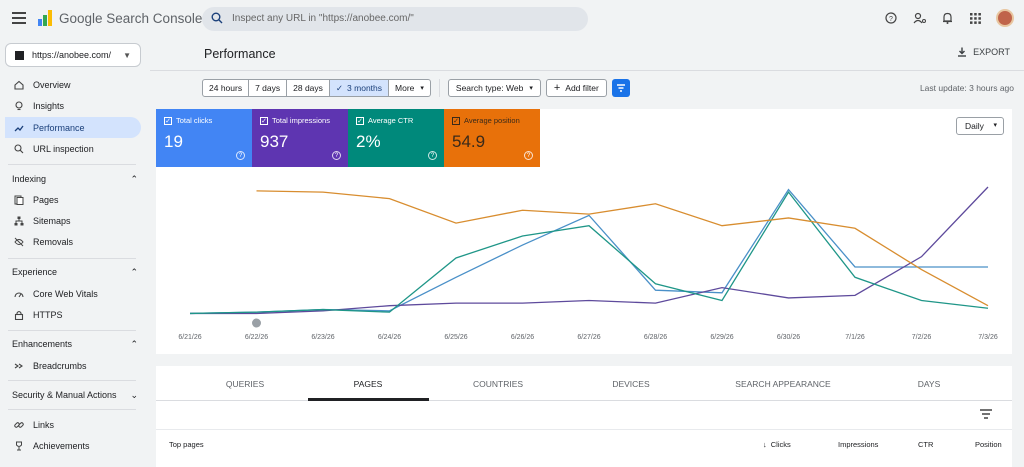 Image resolution: width=1024 pixels, height=467 pixels. What do you see at coordinates (256, 323) in the screenshot?
I see `annotation-marker` at bounding box center [256, 323].